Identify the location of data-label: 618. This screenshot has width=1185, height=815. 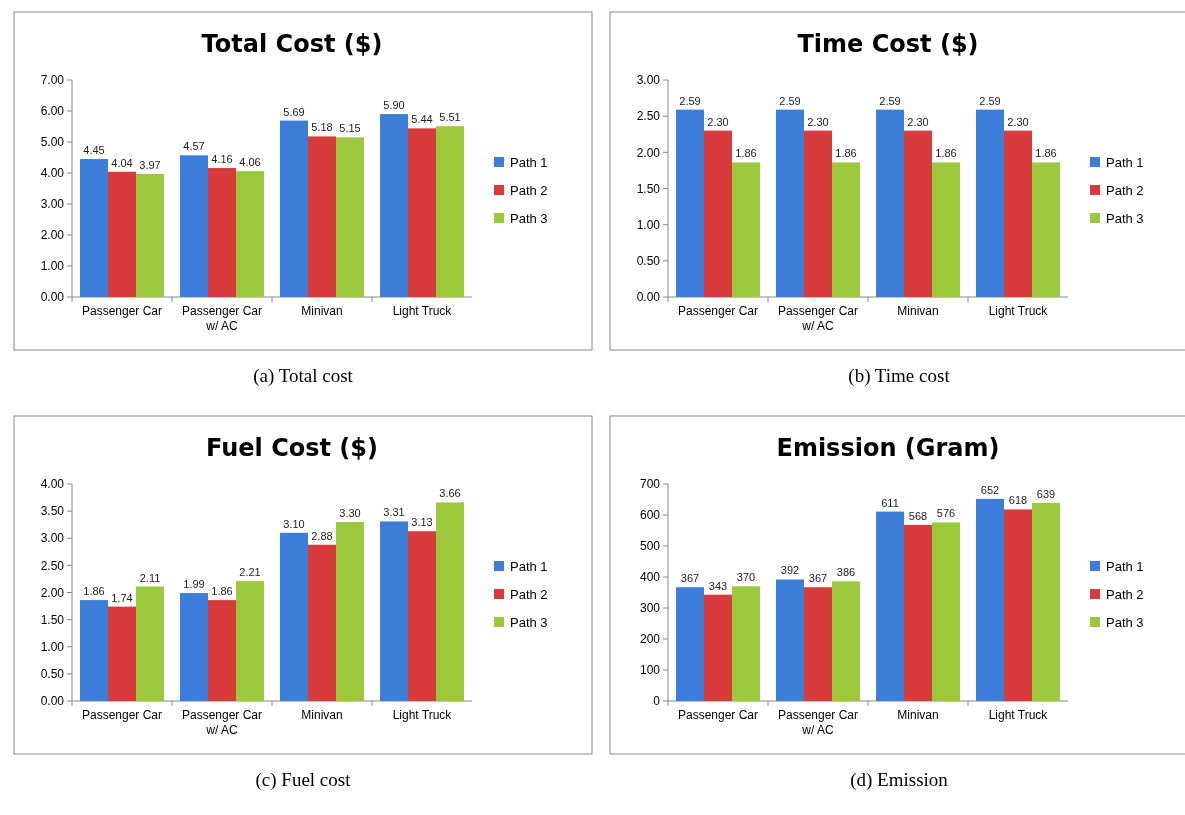
(1018, 500).